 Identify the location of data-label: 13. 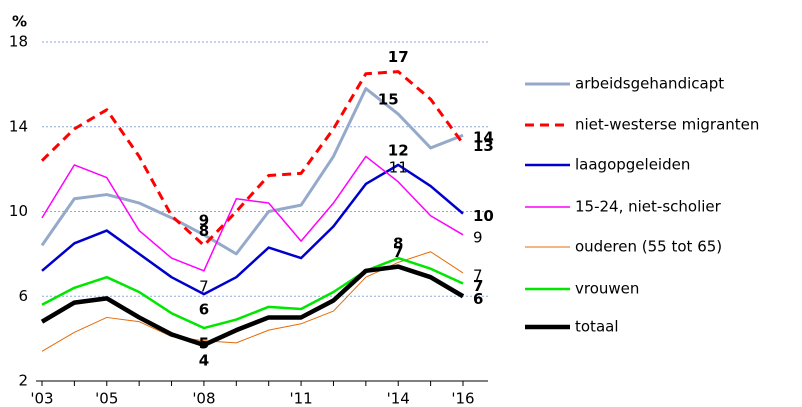
(483, 146).